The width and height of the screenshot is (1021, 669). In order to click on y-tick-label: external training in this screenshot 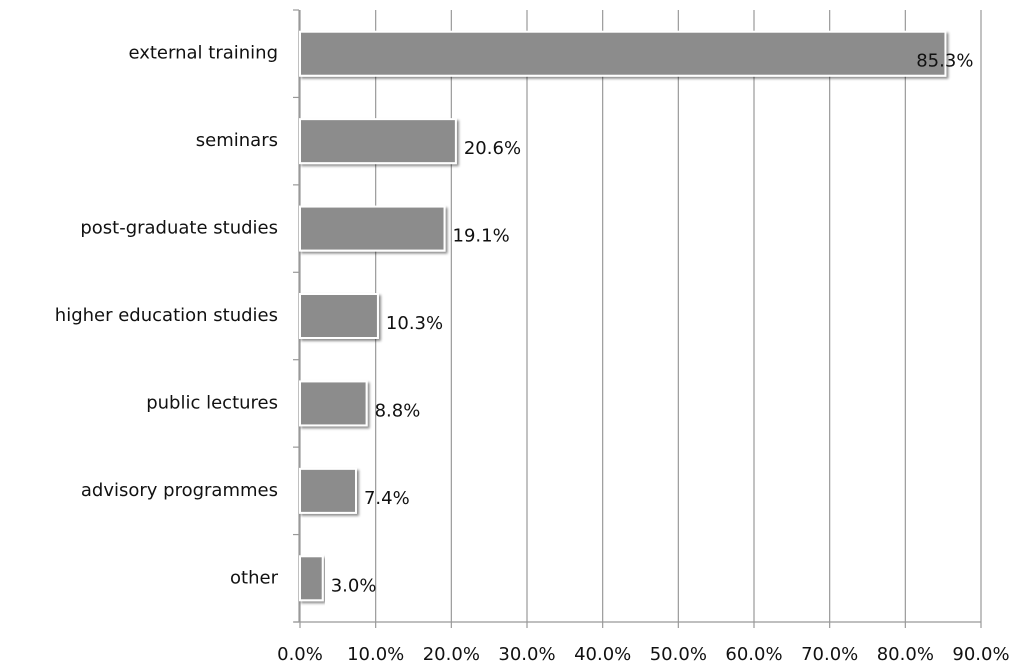, I will do `click(203, 53)`.